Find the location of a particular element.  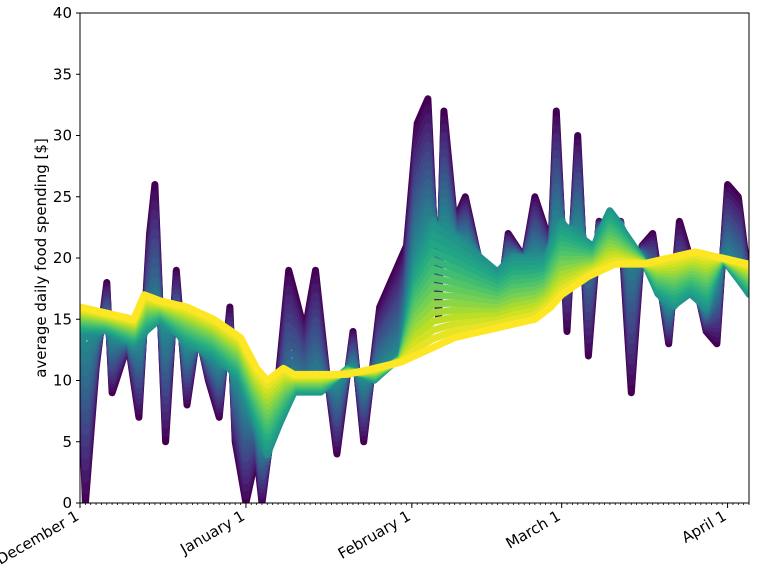

x-tick-label: April 1 is located at coordinates (703, 527).